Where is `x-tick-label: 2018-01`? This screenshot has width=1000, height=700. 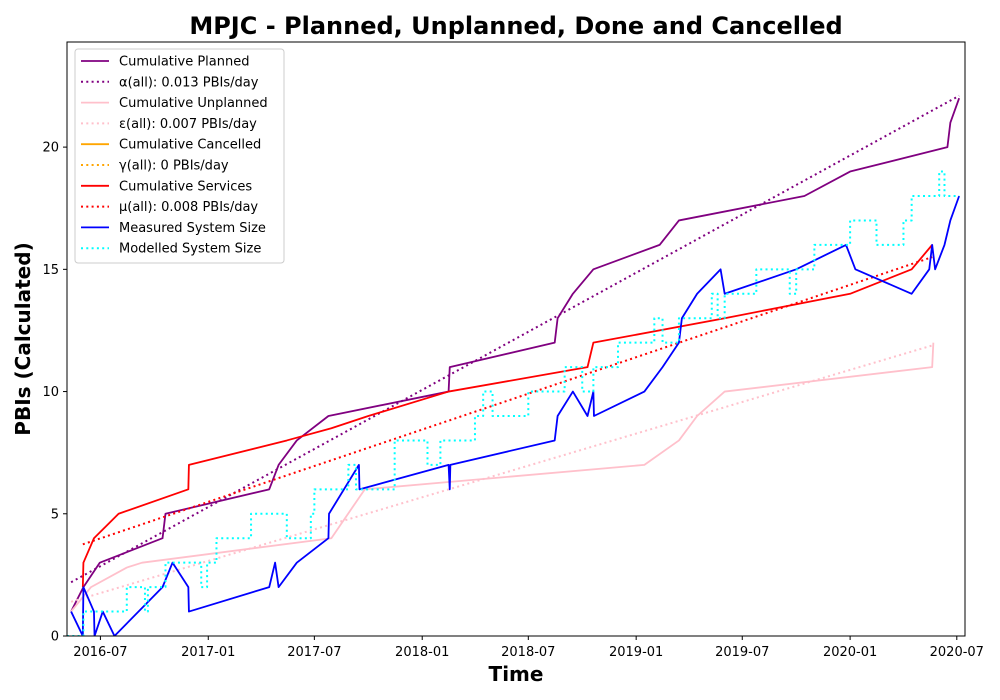 x-tick-label: 2018-01 is located at coordinates (422, 652).